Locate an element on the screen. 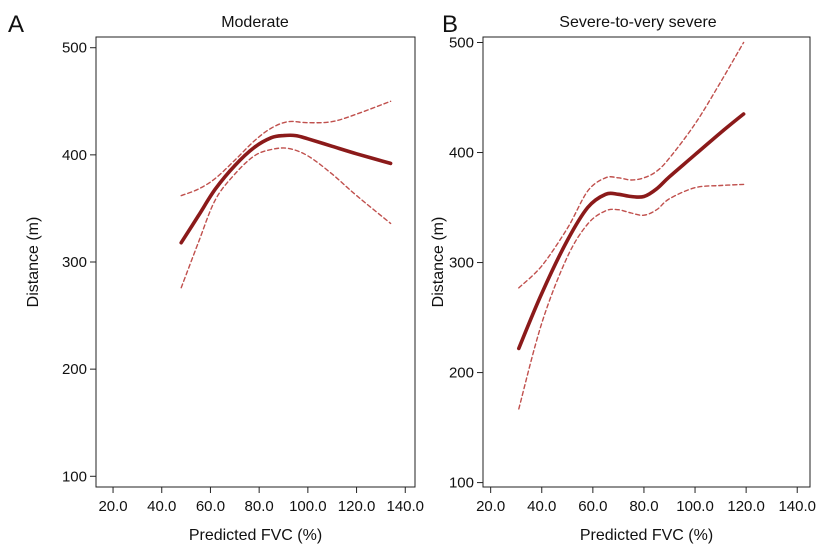 This screenshot has width=831, height=550. panel-letter: A is located at coordinates (16, 24).